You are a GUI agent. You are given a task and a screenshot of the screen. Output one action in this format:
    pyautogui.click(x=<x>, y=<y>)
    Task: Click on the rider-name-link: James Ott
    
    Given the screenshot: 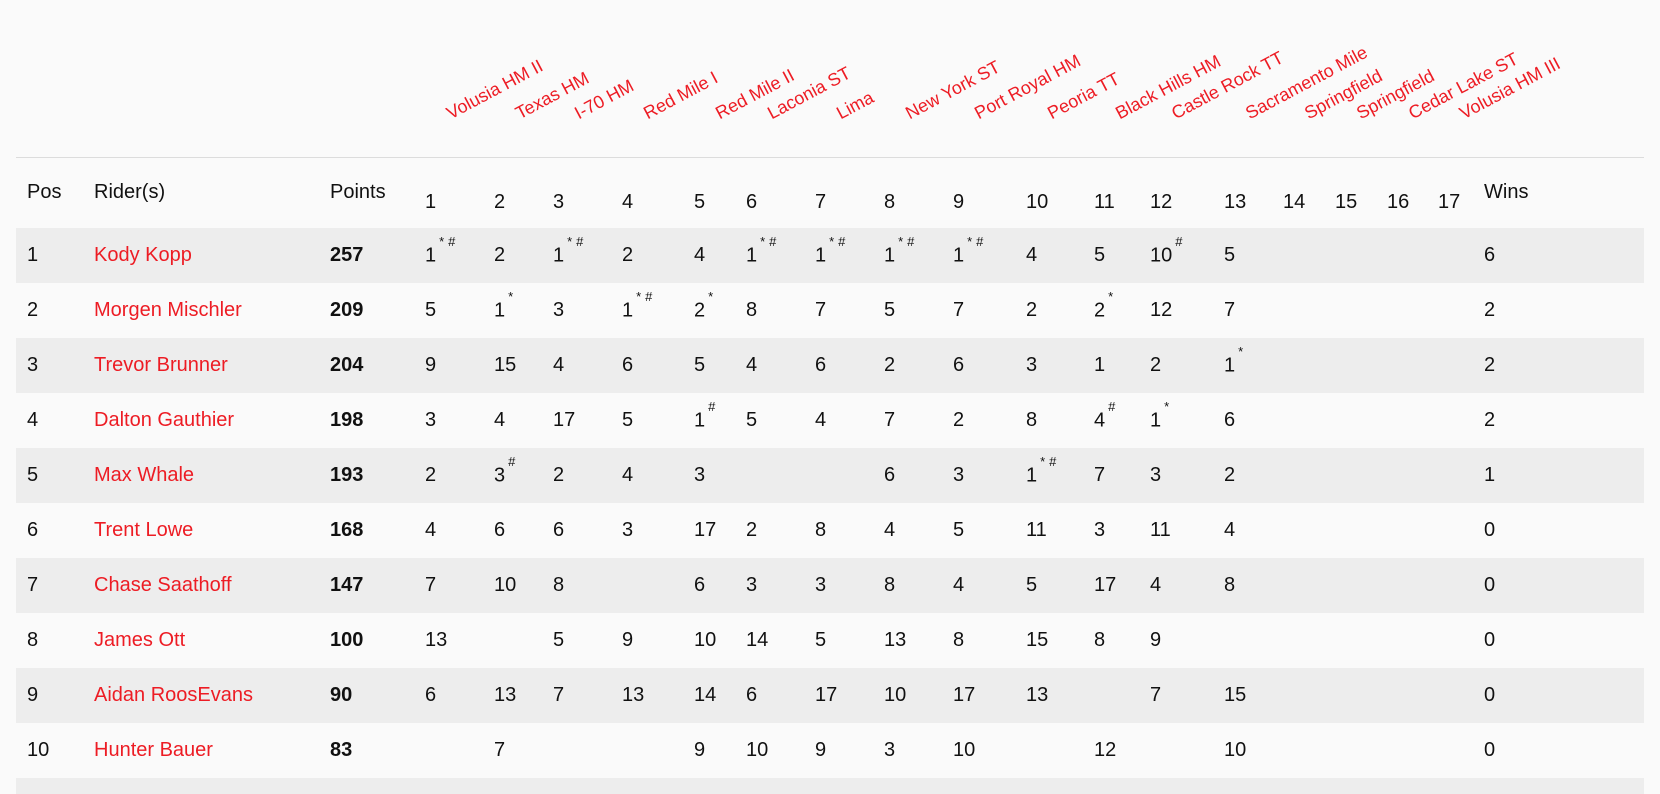 What is the action you would take?
    pyautogui.click(x=140, y=639)
    